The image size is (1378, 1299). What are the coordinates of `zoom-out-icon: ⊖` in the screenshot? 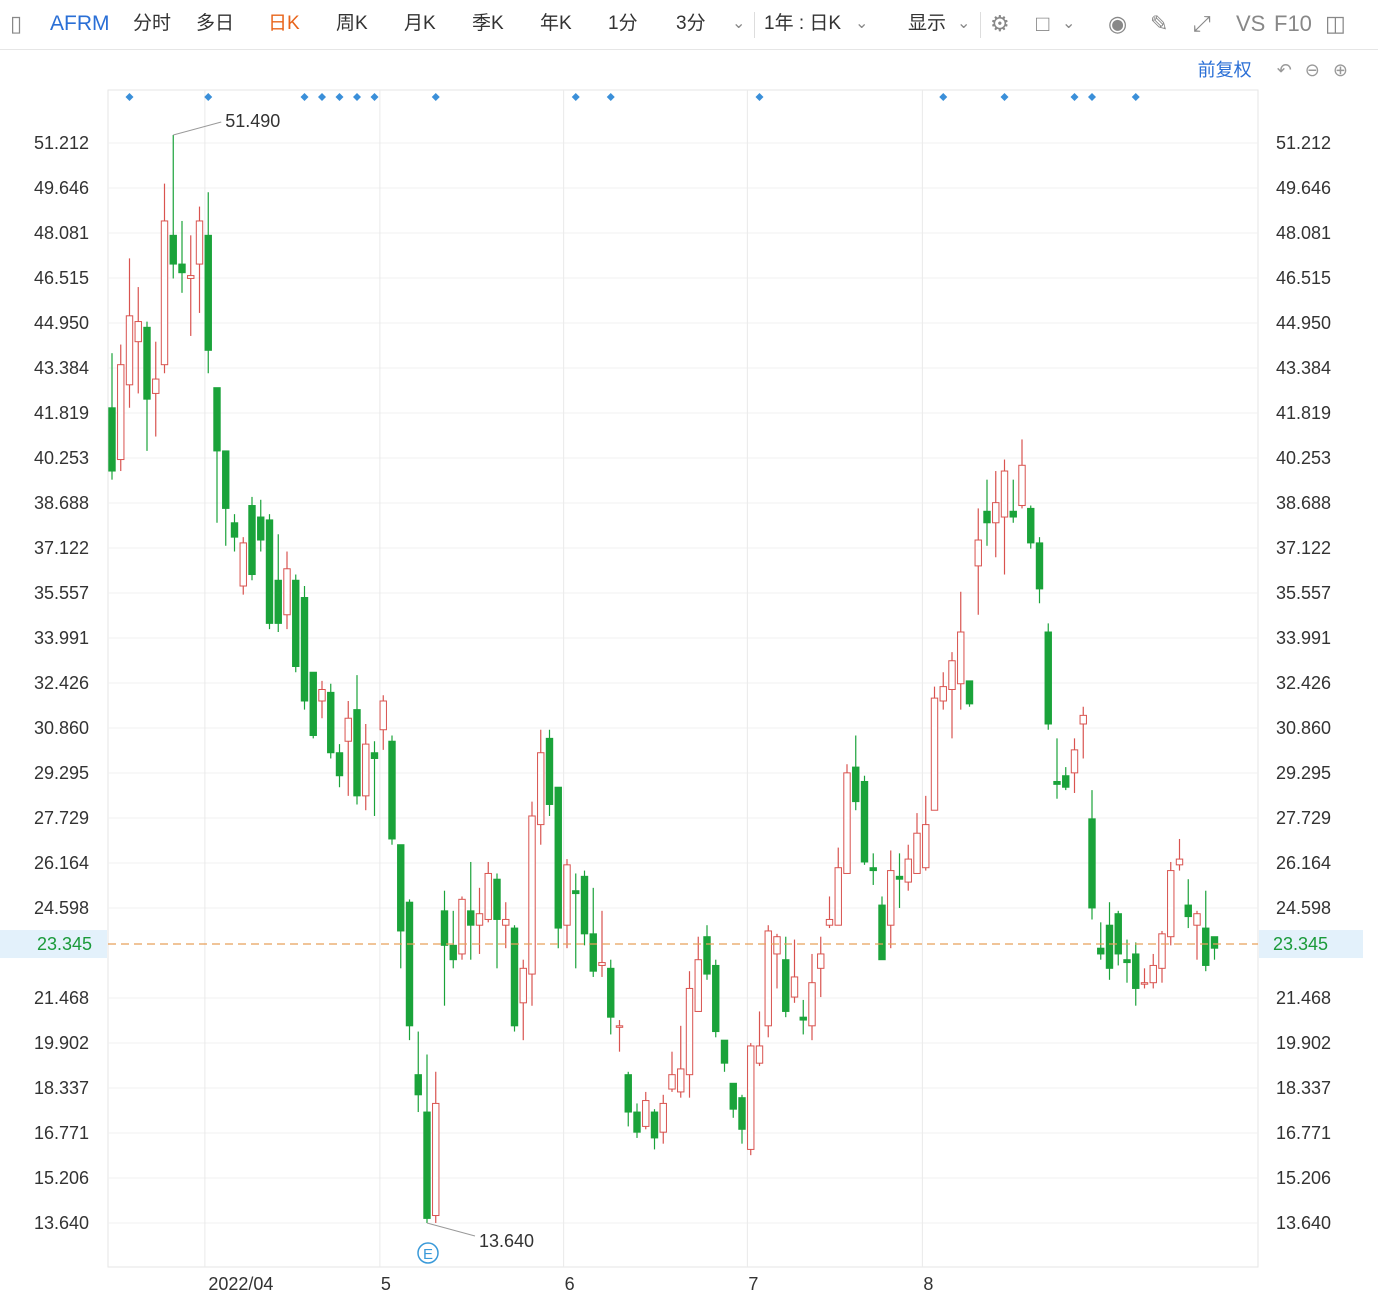 It's located at (1312, 70).